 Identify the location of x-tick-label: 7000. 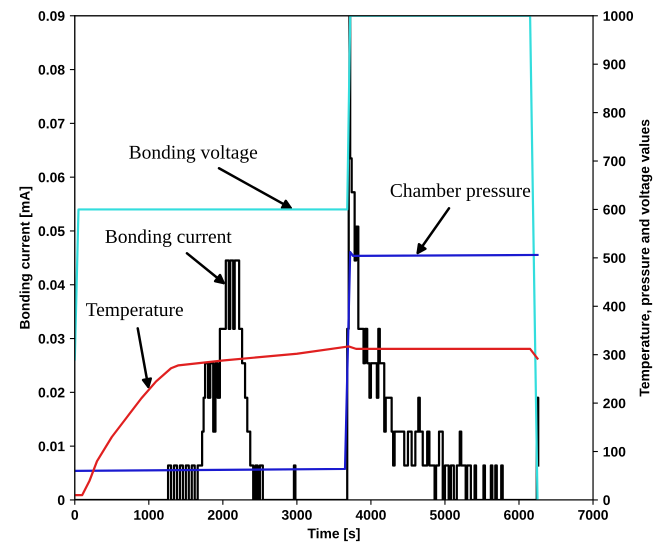
(593, 515).